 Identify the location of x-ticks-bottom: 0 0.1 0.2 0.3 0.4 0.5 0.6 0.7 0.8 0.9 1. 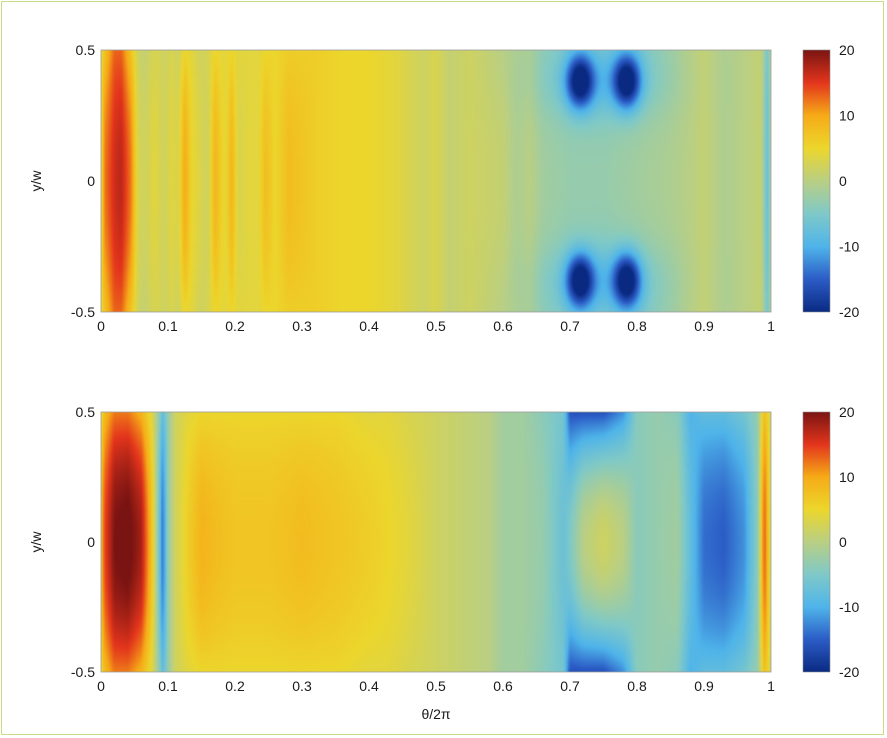
(436, 686).